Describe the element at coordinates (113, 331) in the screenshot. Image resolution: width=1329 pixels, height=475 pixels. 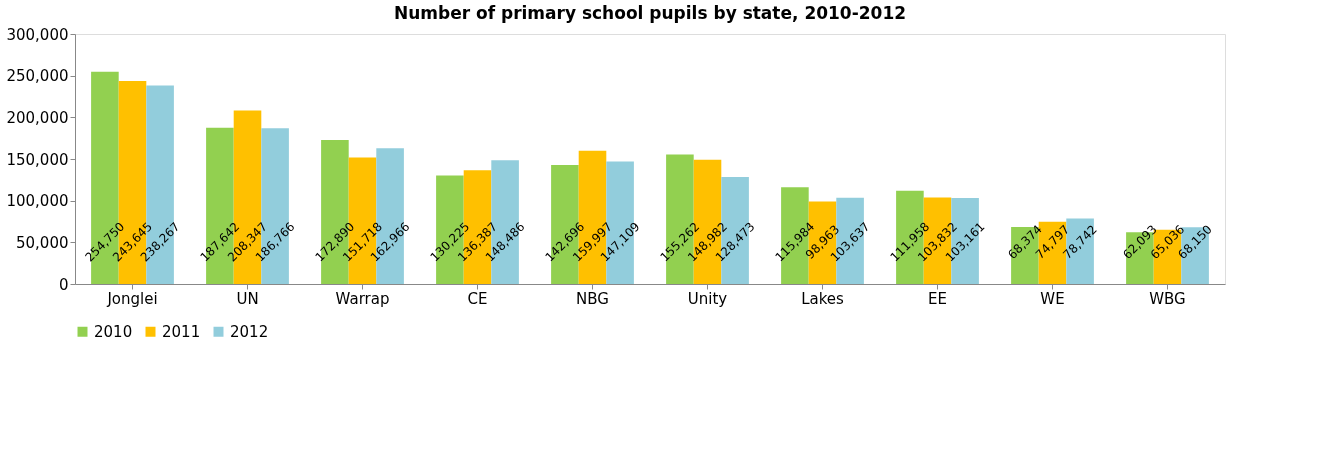
I see `legend-label: 2010` at that location.